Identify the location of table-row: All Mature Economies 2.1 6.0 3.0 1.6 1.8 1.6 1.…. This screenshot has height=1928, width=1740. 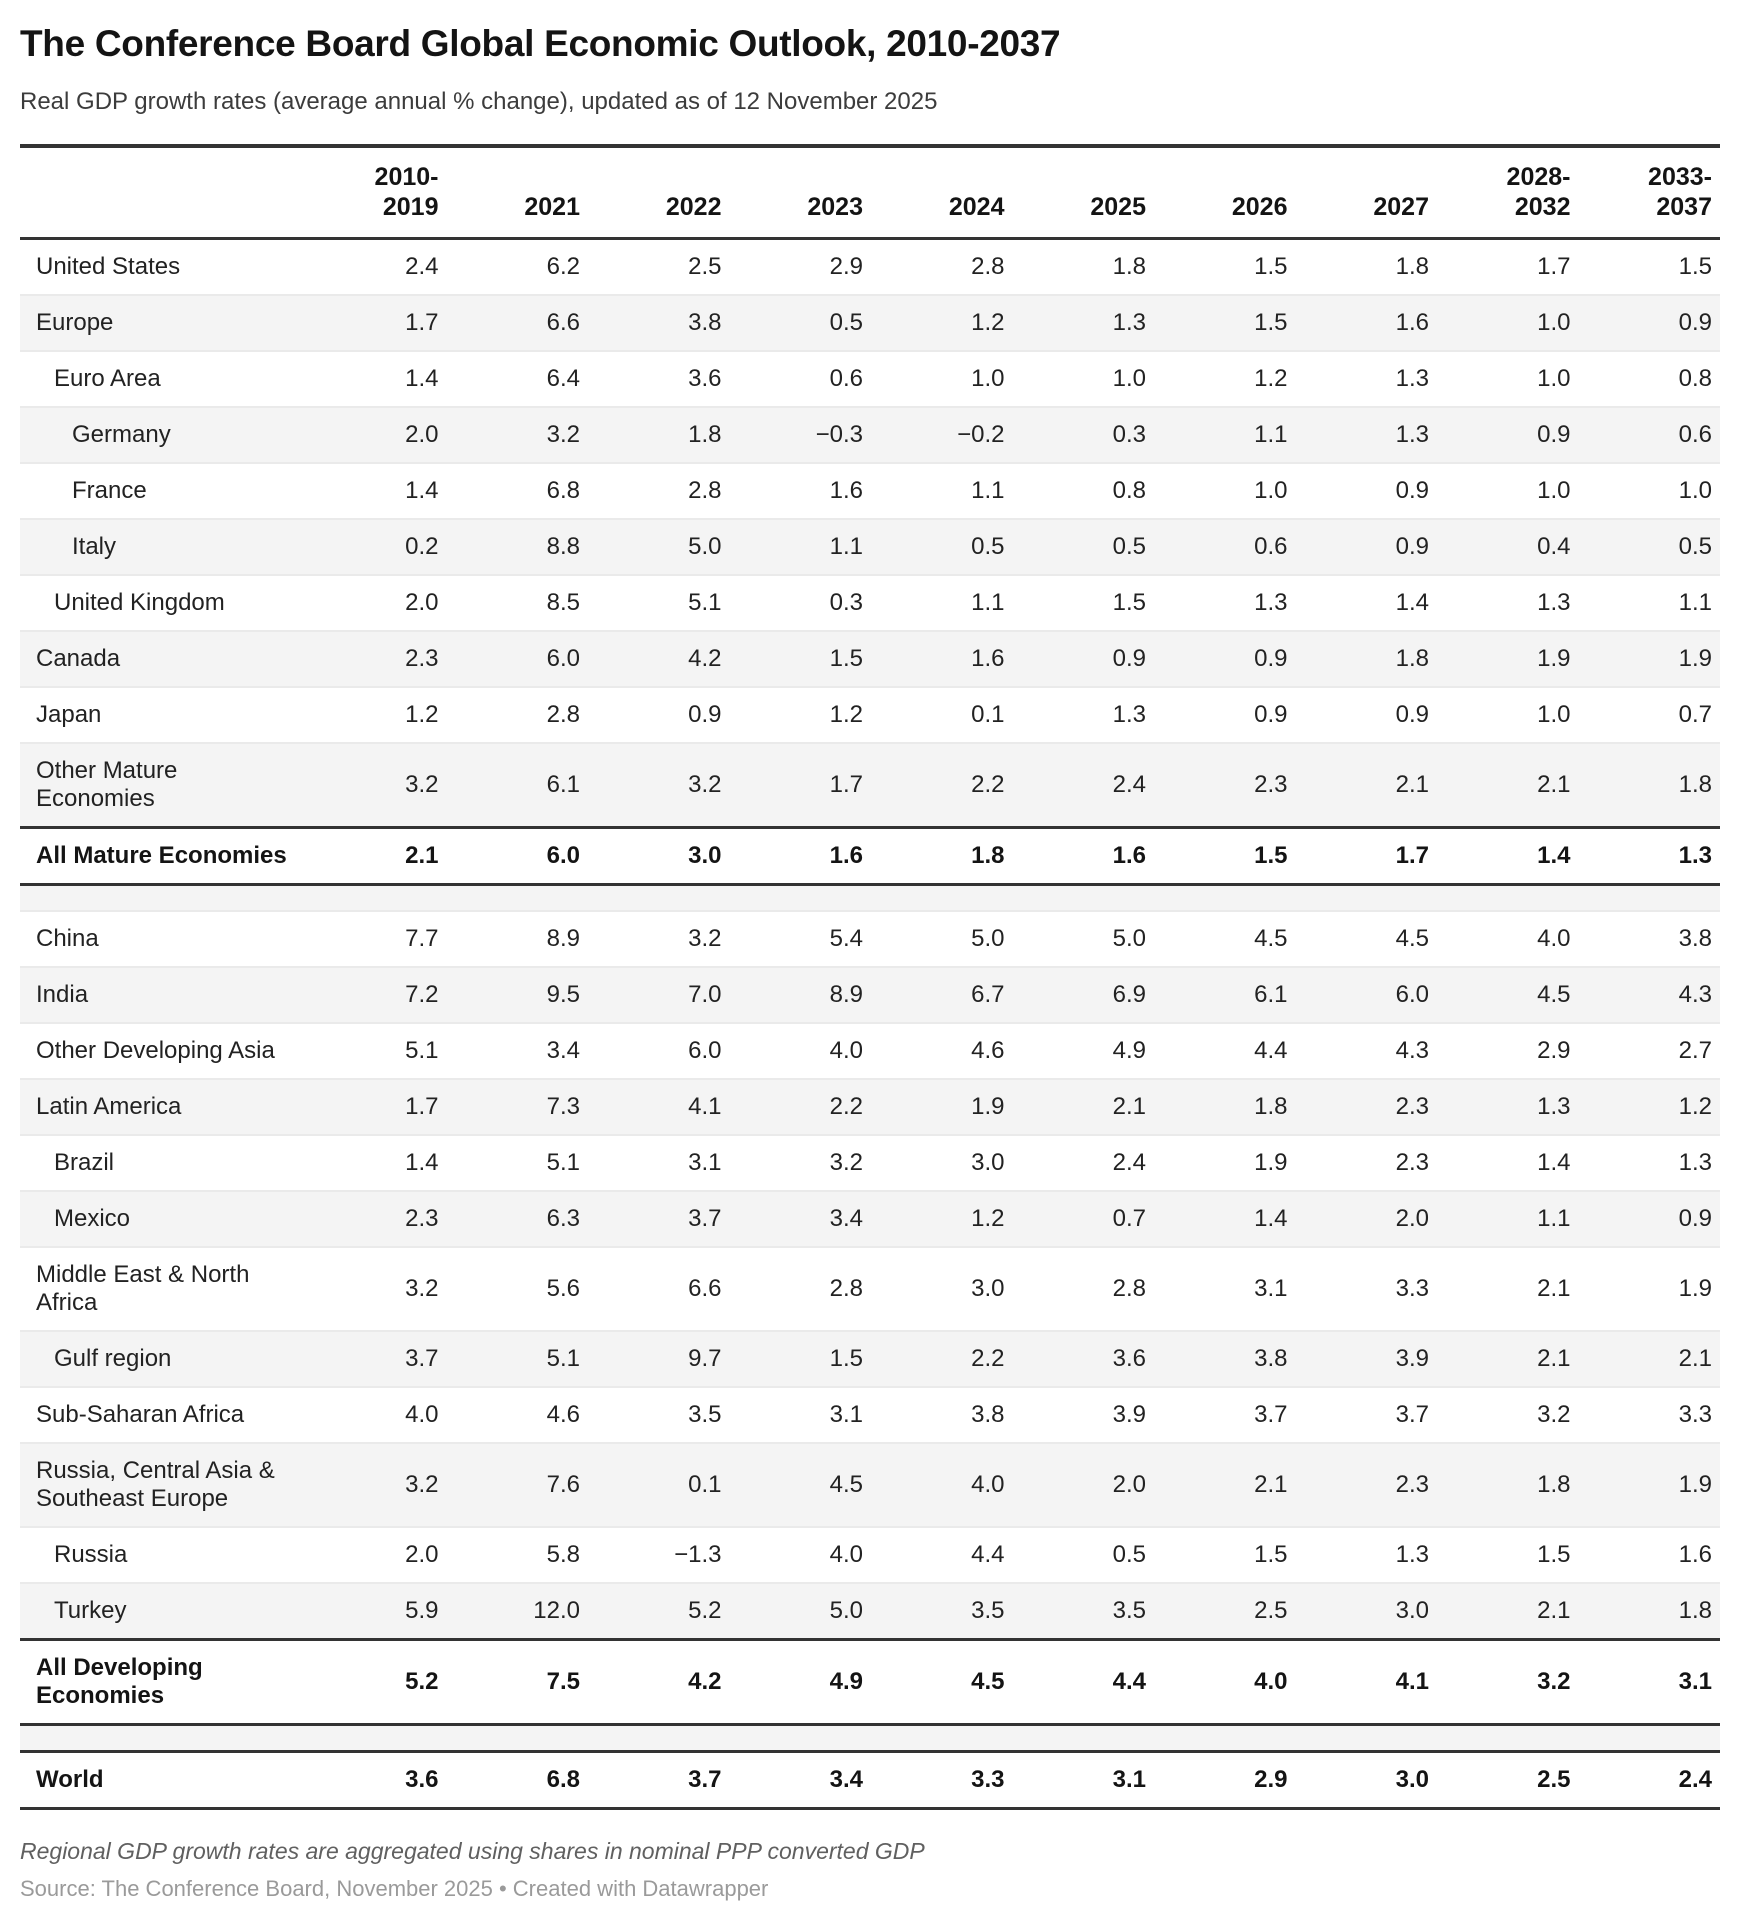
(870, 855).